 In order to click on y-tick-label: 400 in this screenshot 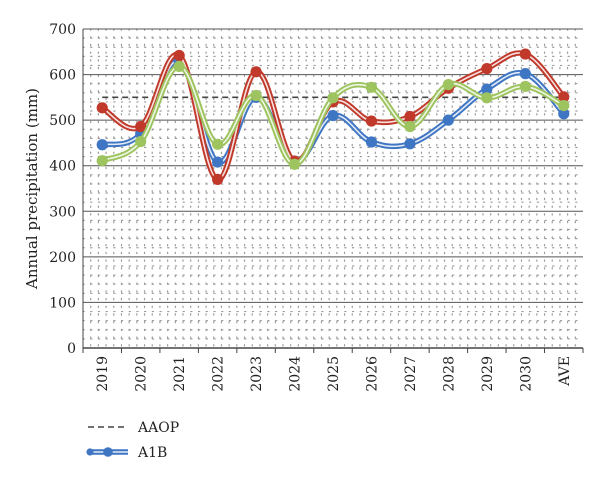, I will do `click(62, 167)`.